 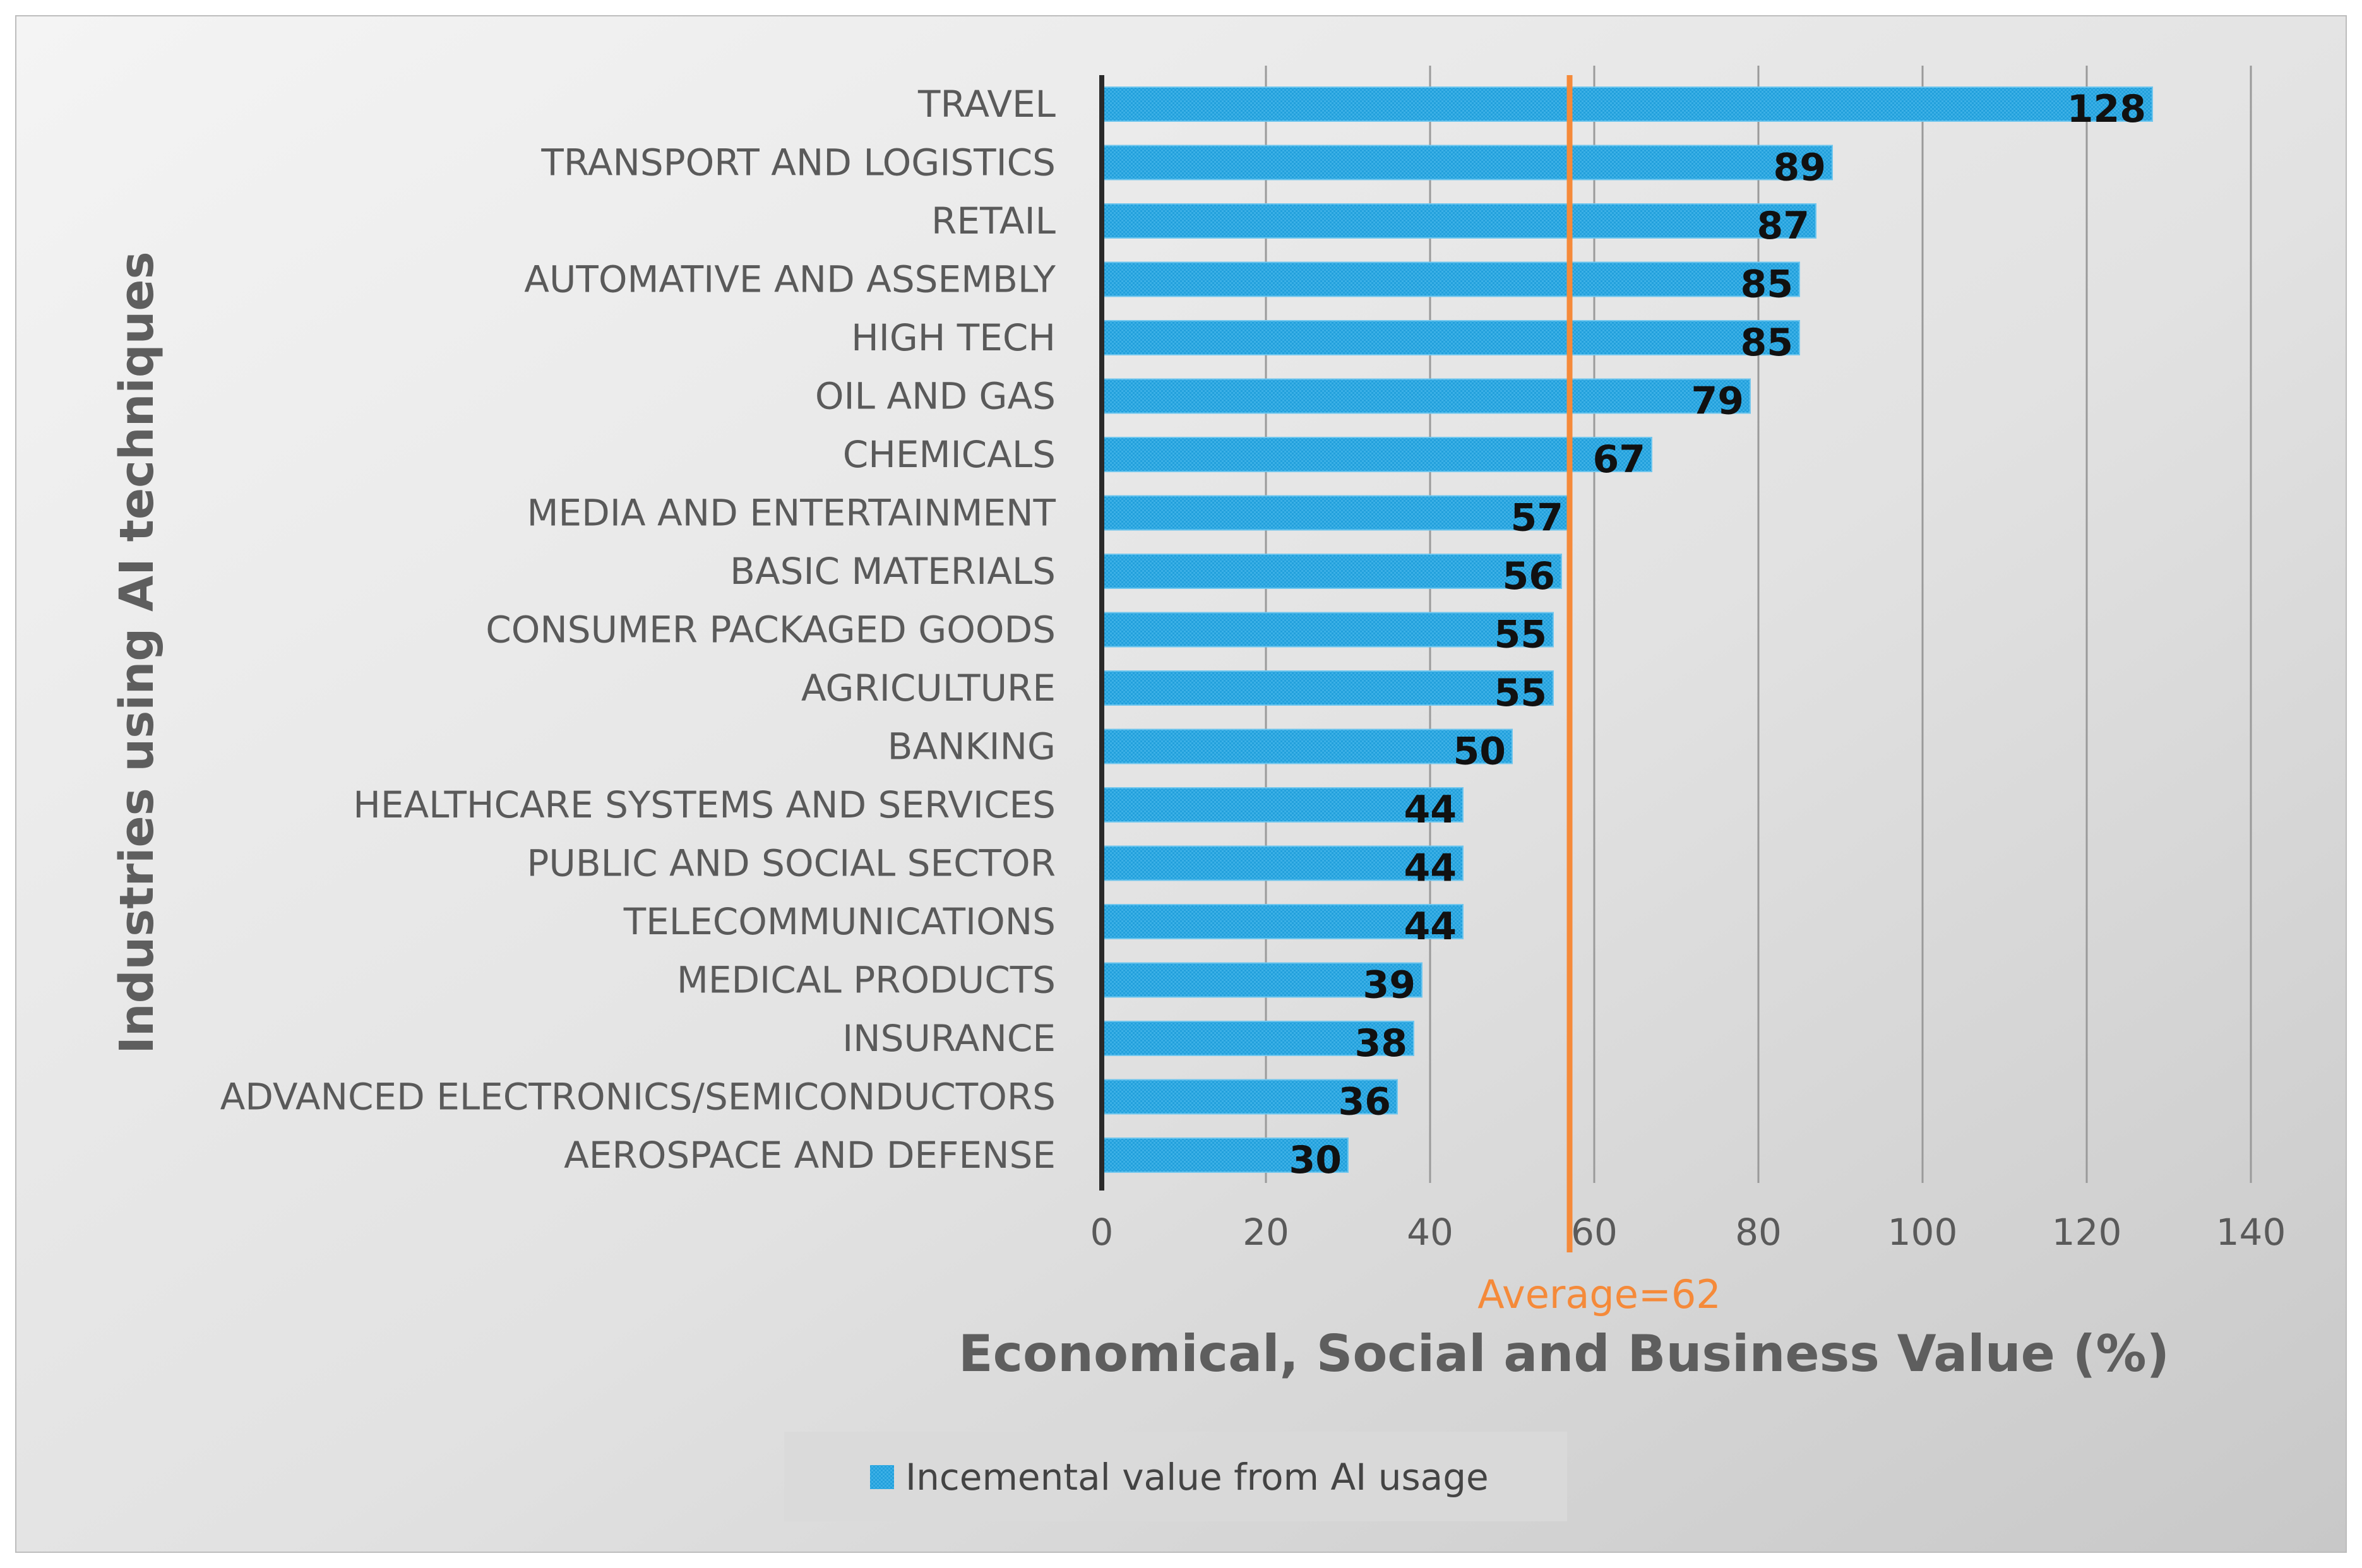 What do you see at coordinates (1479, 752) in the screenshot?
I see `data-label: 50` at bounding box center [1479, 752].